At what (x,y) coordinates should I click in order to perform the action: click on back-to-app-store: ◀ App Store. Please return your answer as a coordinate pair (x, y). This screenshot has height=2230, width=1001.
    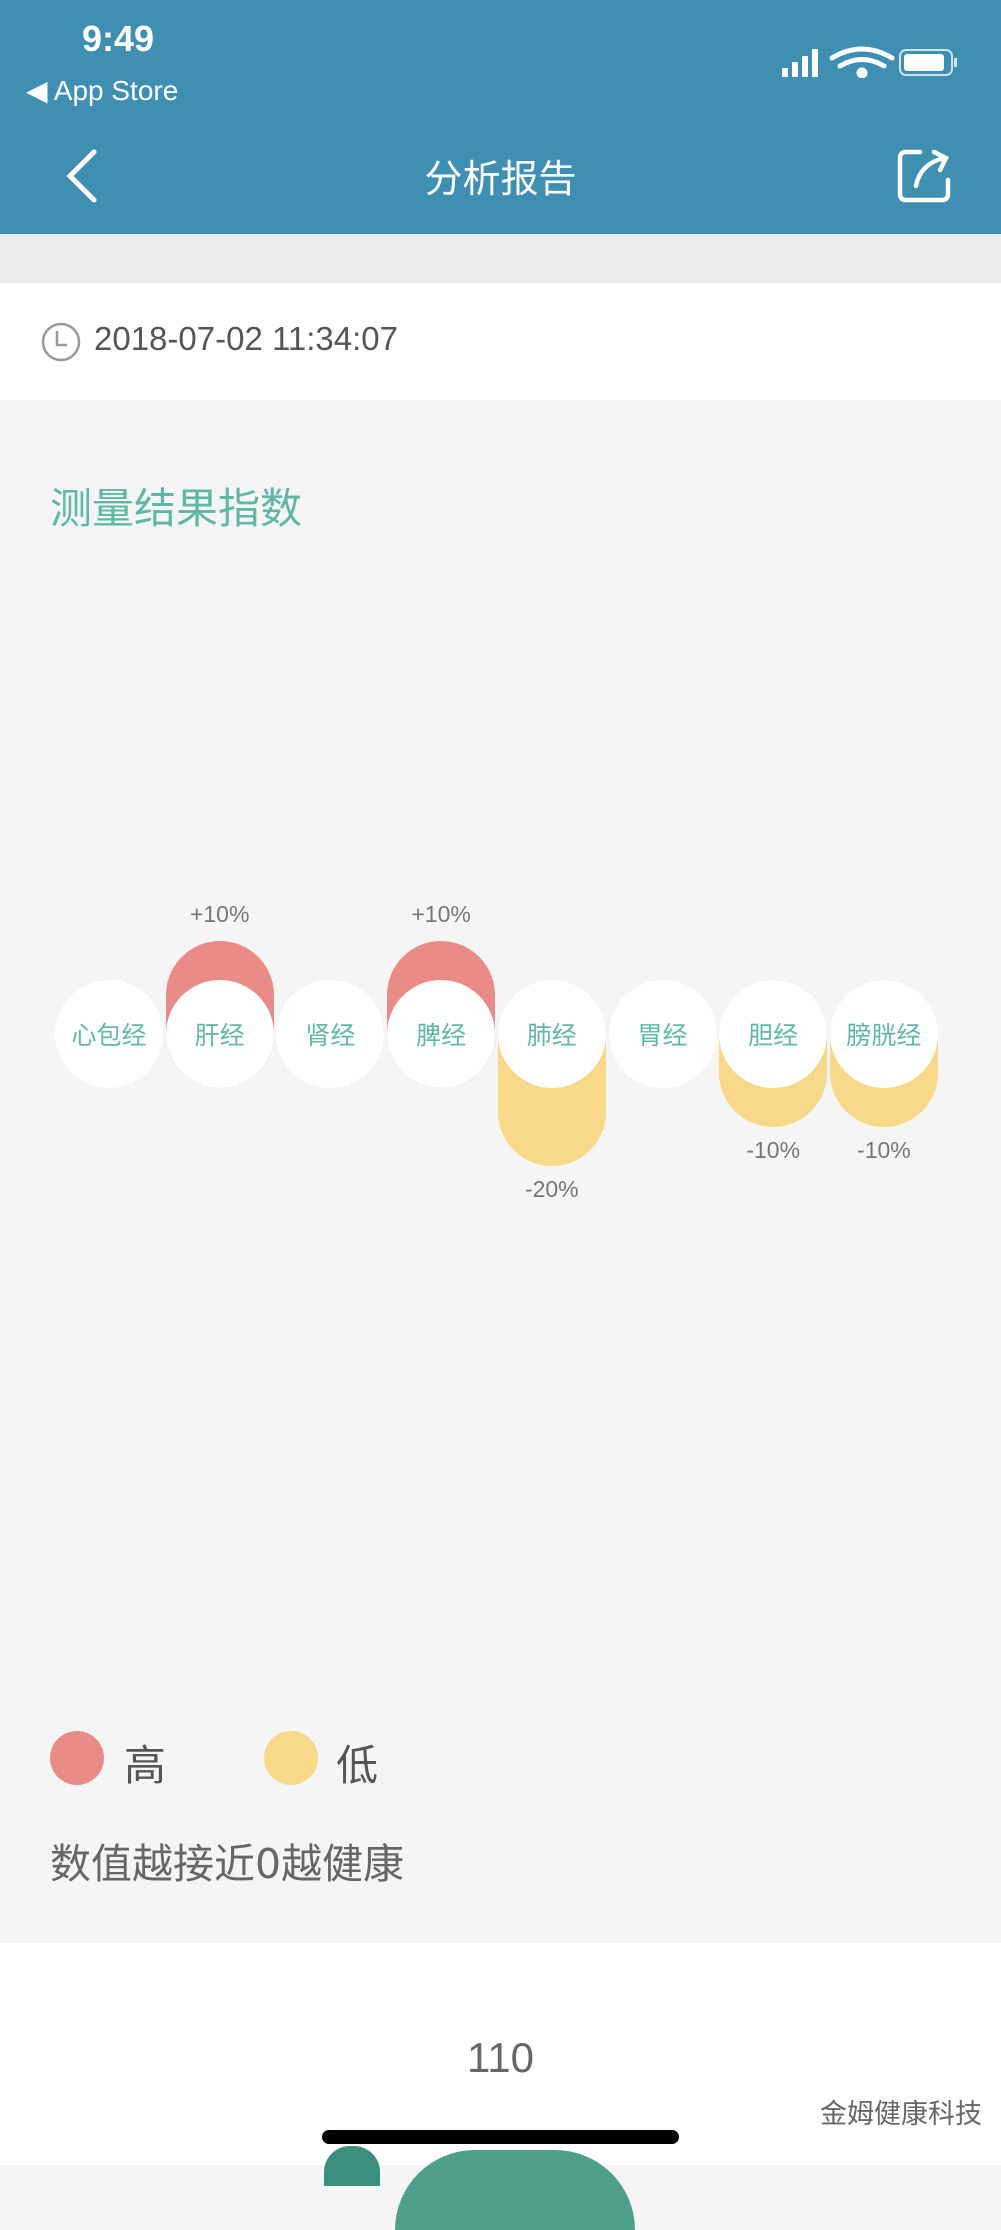
    Looking at the image, I should click on (102, 90).